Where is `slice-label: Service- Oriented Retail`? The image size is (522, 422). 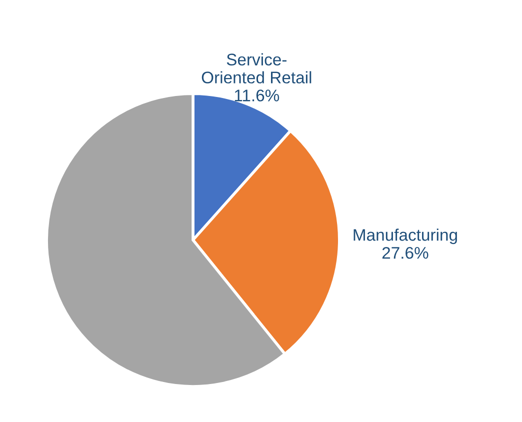 slice-label: Service- Oriented Retail is located at coordinates (257, 68).